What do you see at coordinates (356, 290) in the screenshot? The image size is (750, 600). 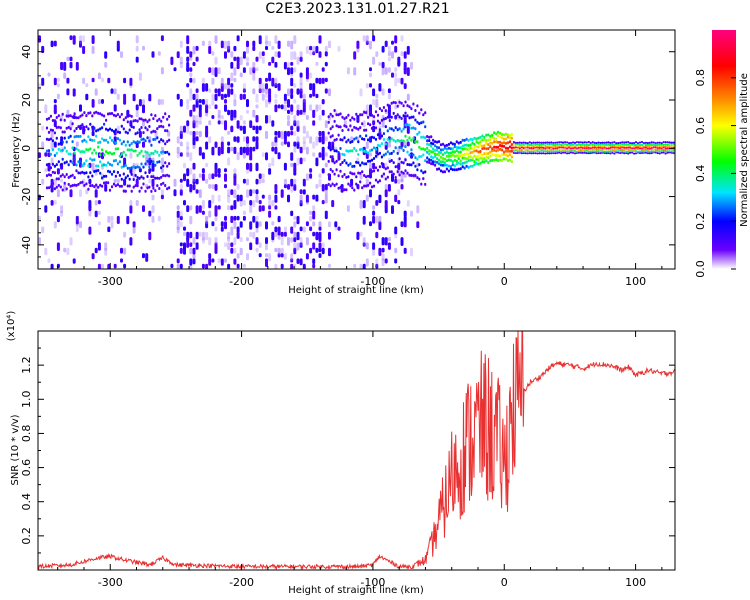 I see `spectrogram-x-axis-title: Height of straight line (km)` at bounding box center [356, 290].